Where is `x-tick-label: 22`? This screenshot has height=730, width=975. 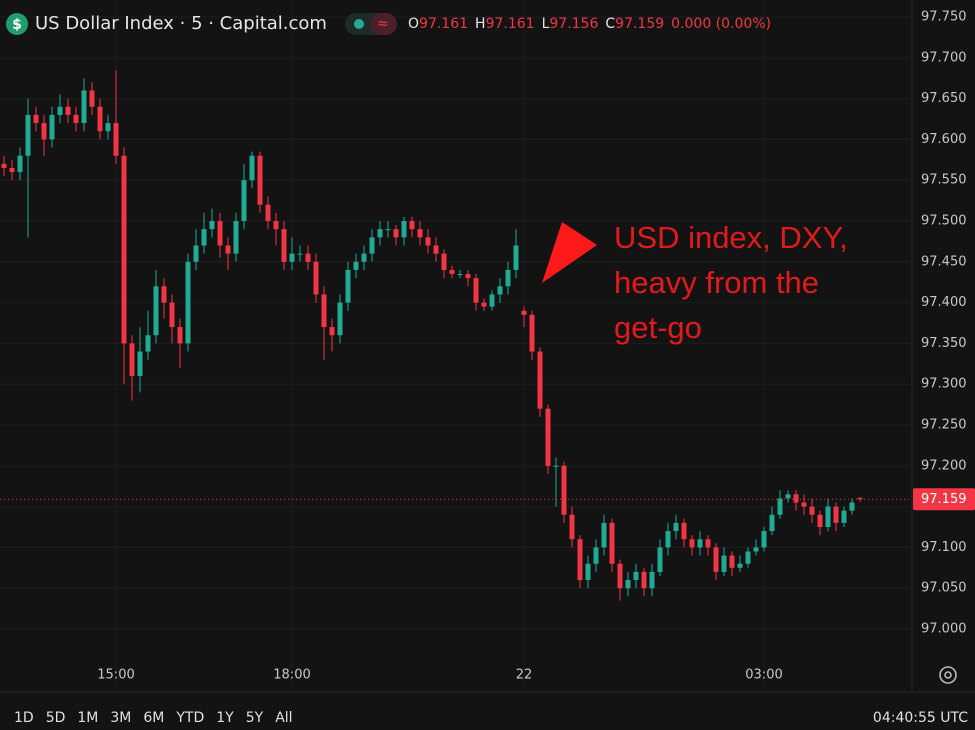
x-tick-label: 22 is located at coordinates (524, 675).